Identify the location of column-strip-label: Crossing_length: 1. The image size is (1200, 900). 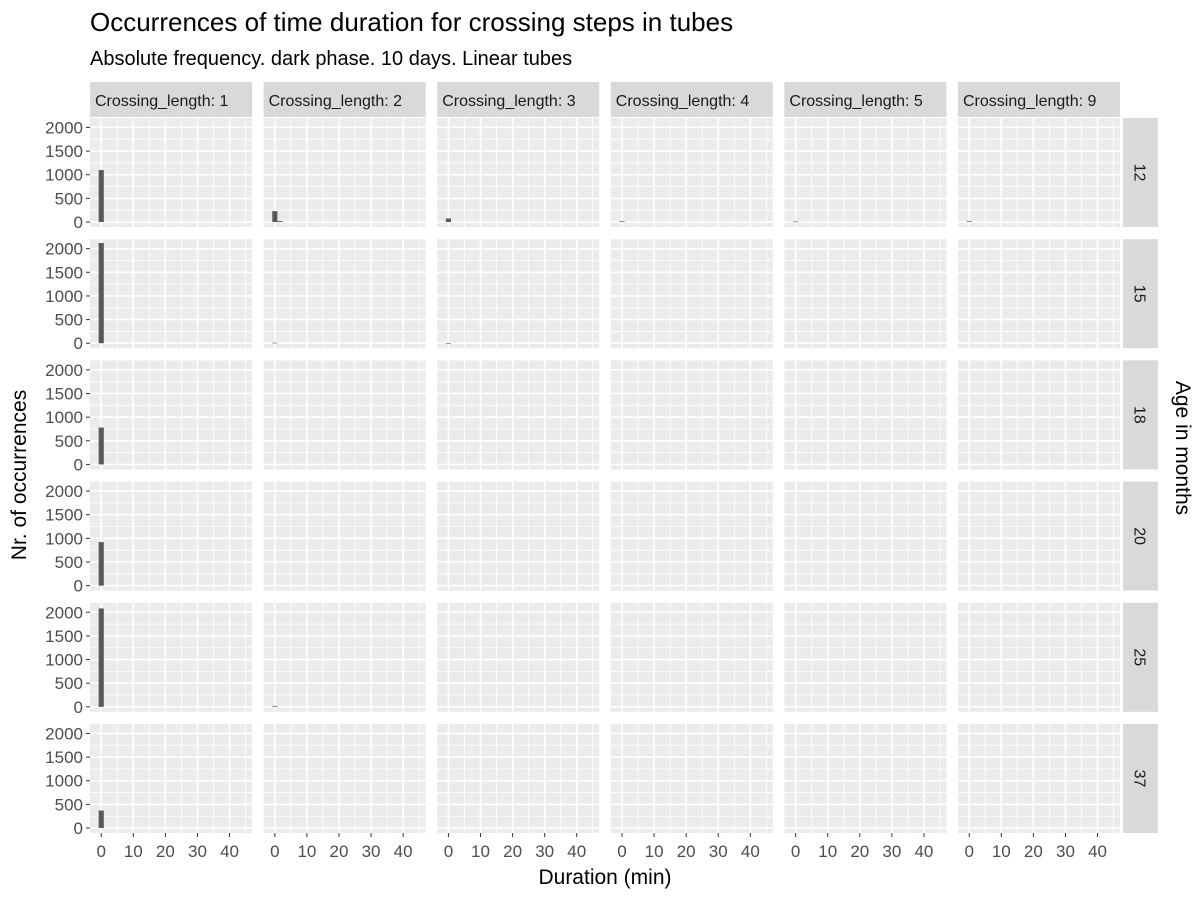
(162, 101).